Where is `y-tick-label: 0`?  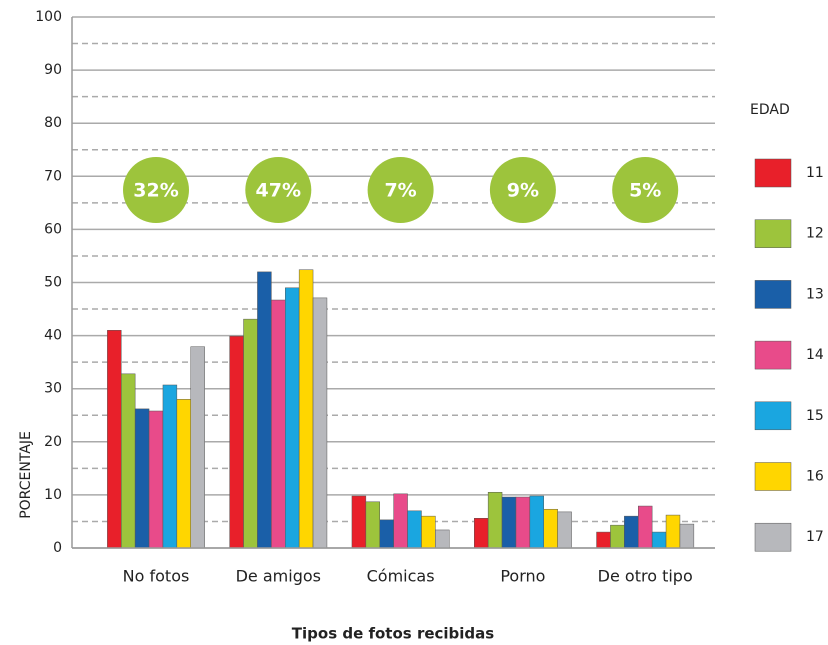 y-tick-label: 0 is located at coordinates (57, 548).